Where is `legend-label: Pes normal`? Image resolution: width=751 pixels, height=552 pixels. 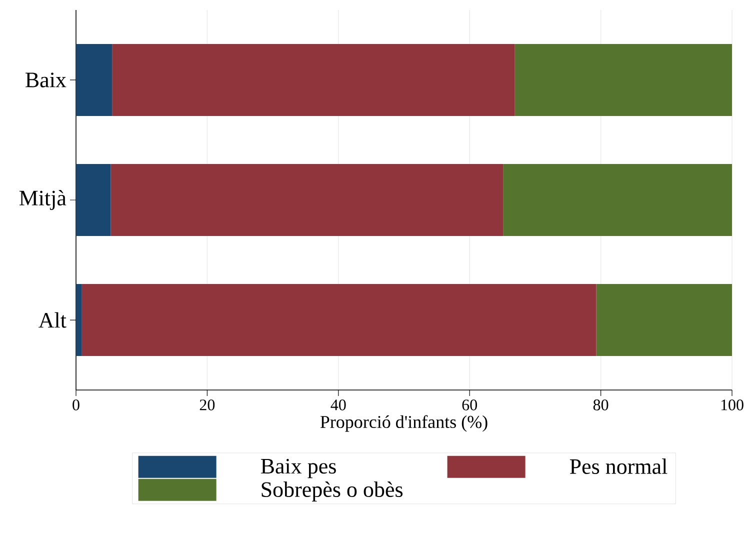
legend-label: Pes normal is located at coordinates (619, 466).